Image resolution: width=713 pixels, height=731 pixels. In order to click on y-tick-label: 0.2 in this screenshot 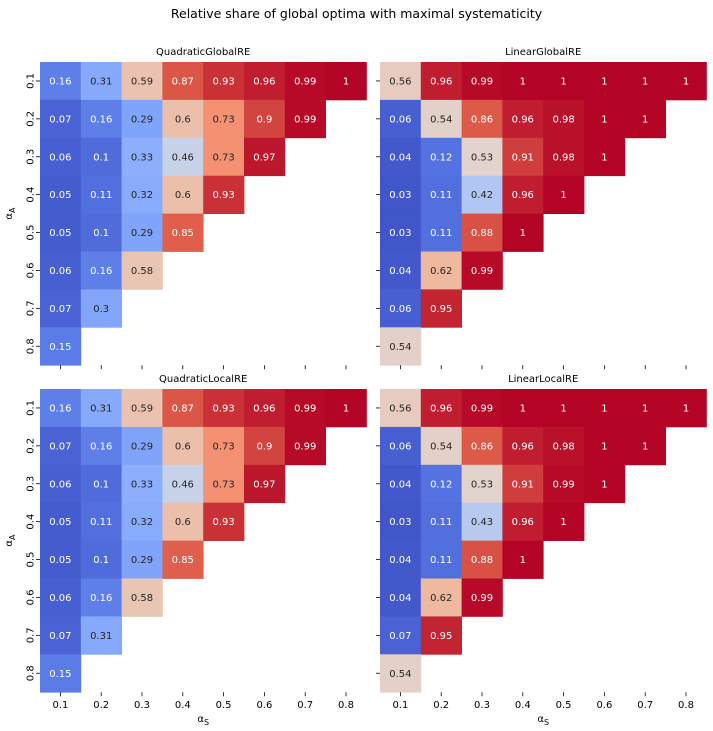, I will do `click(31, 119)`.